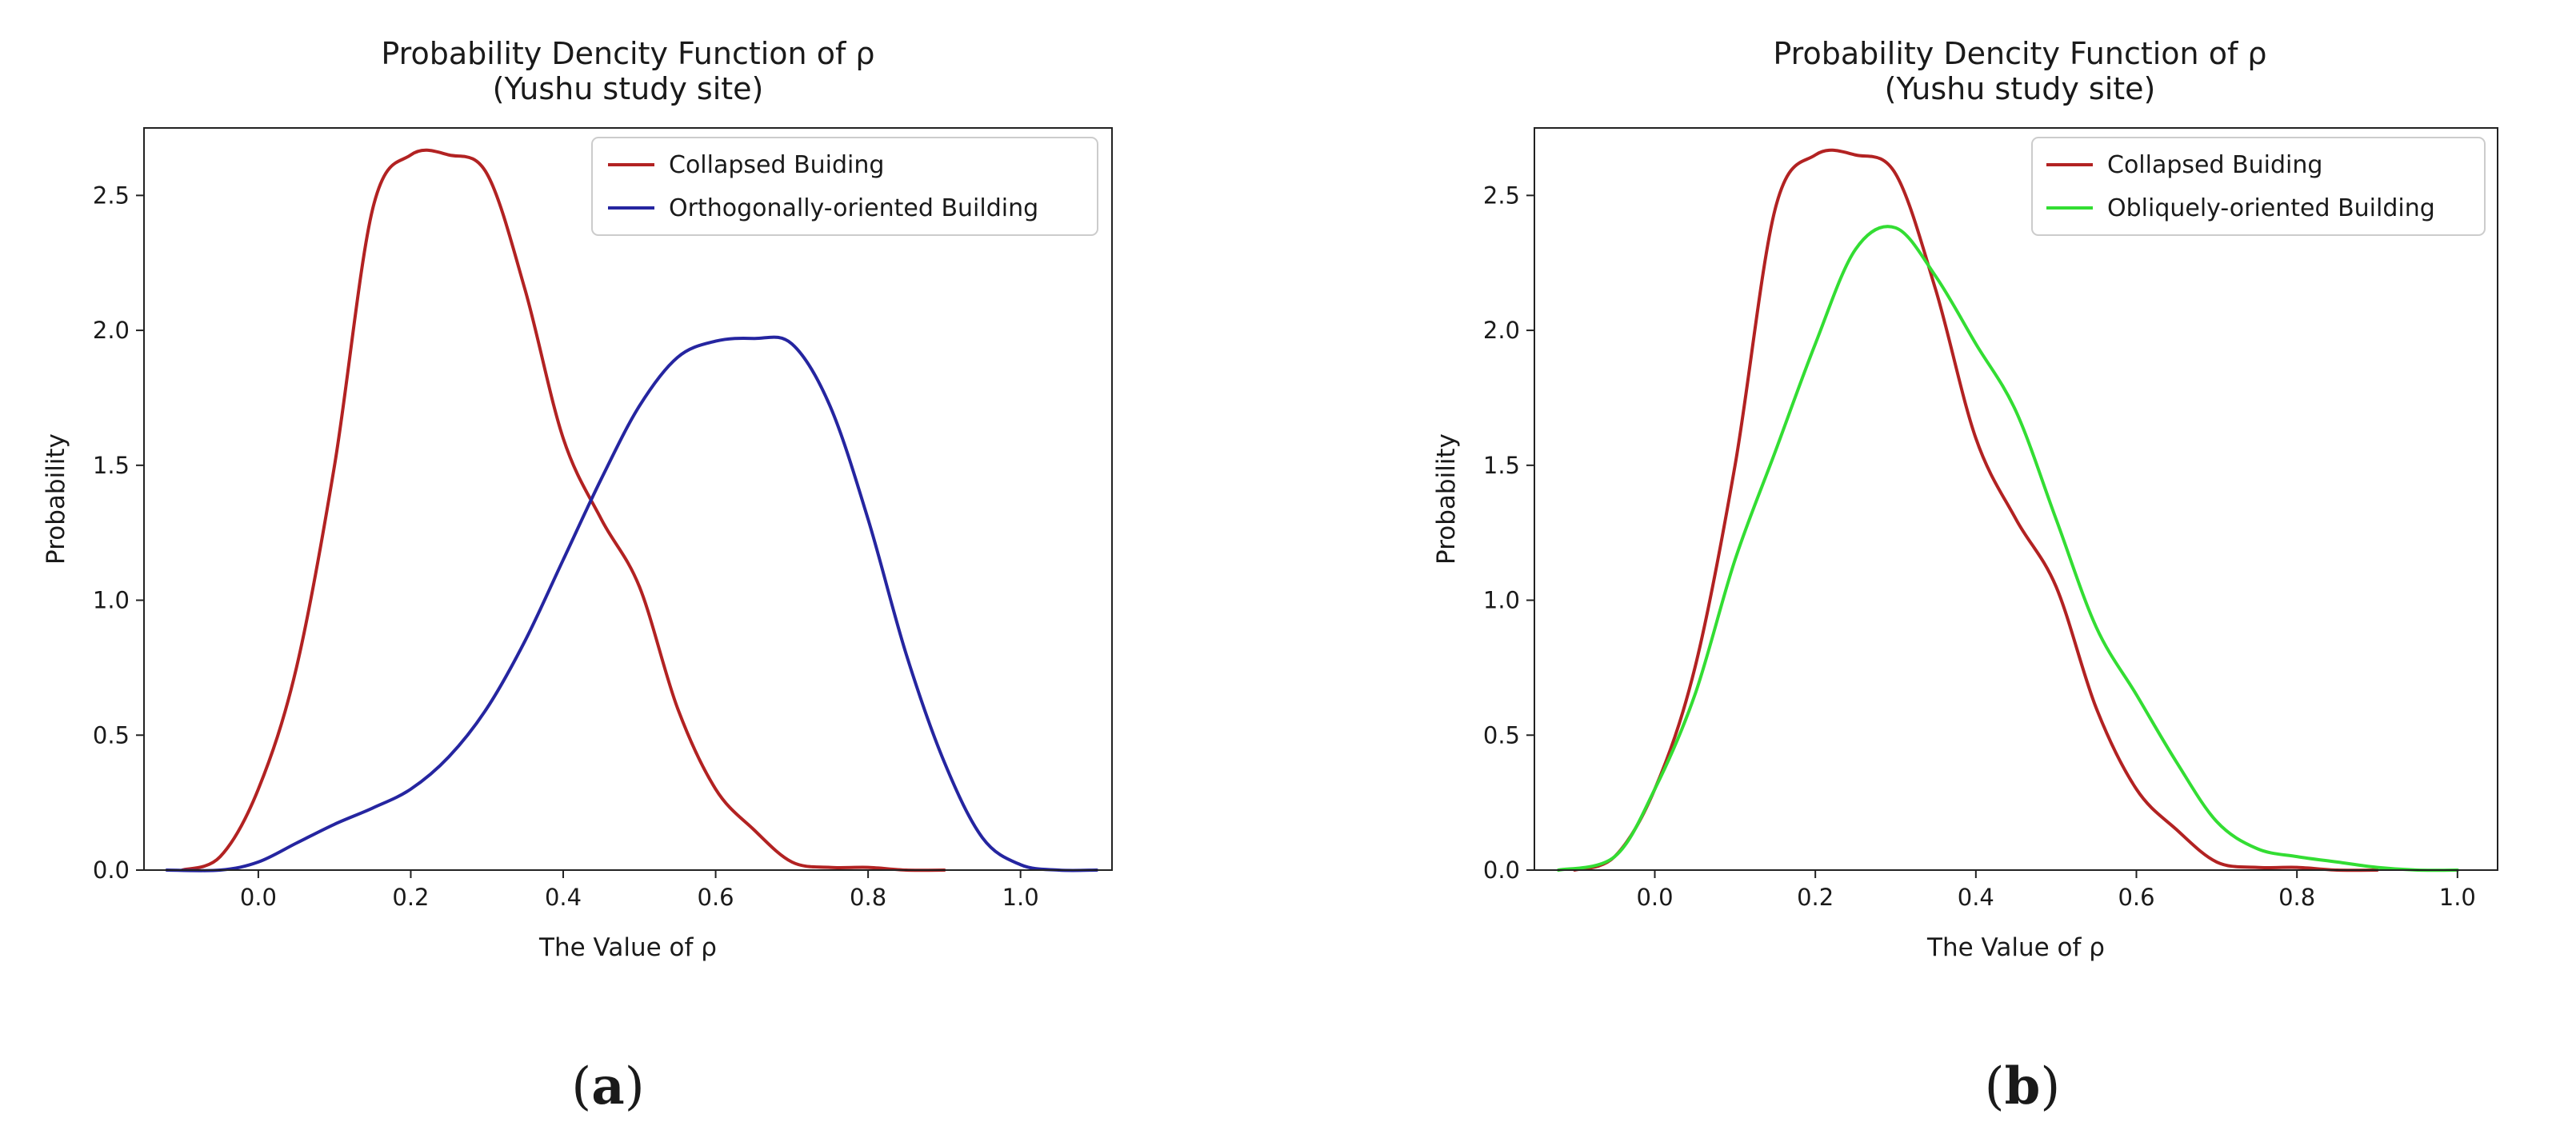 The image size is (2576, 1126). I want to click on caption-a: (a), so click(607, 1086).